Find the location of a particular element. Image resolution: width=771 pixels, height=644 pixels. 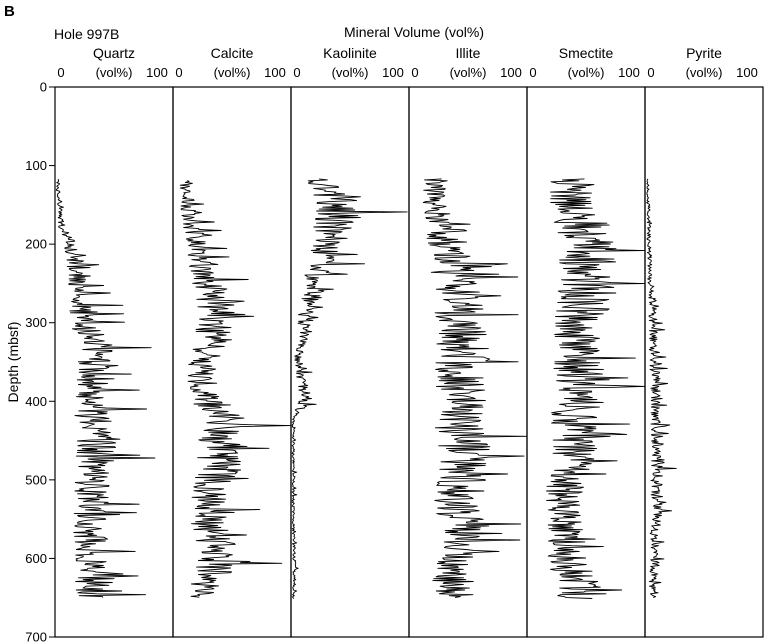

panel-title-kaolinite: Kaolinite is located at coordinates (350, 53).